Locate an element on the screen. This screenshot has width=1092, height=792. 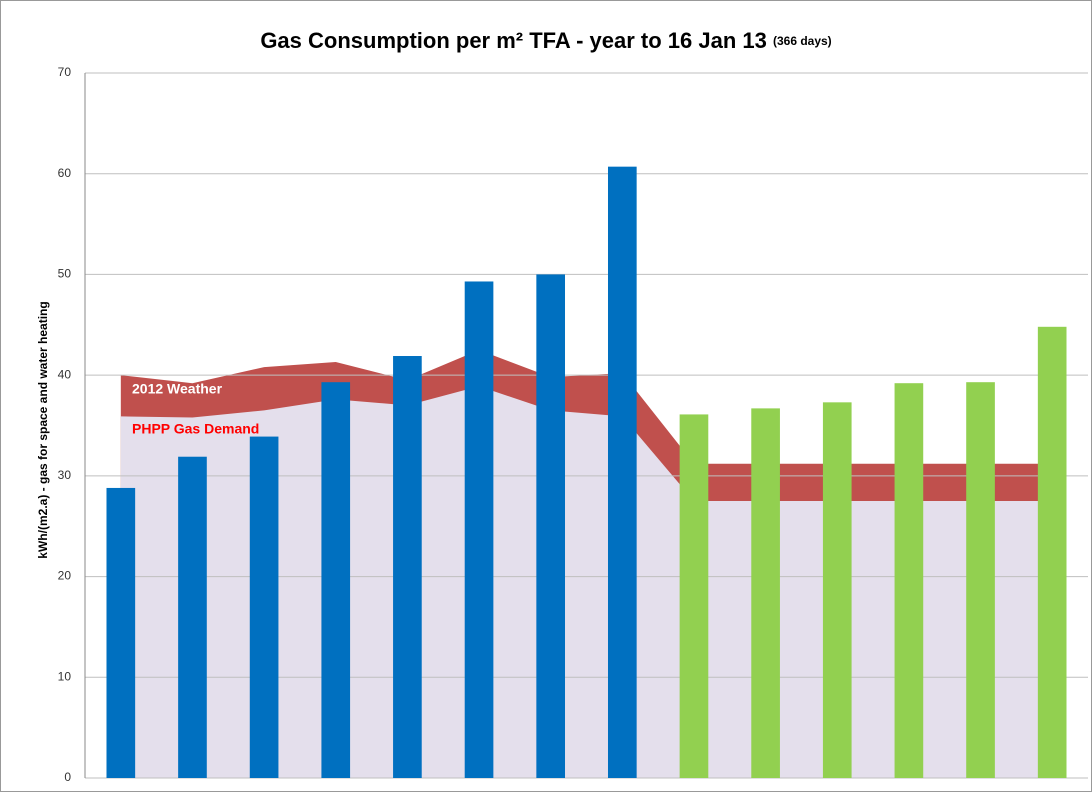
y-tick-label: 40 is located at coordinates (65, 374).